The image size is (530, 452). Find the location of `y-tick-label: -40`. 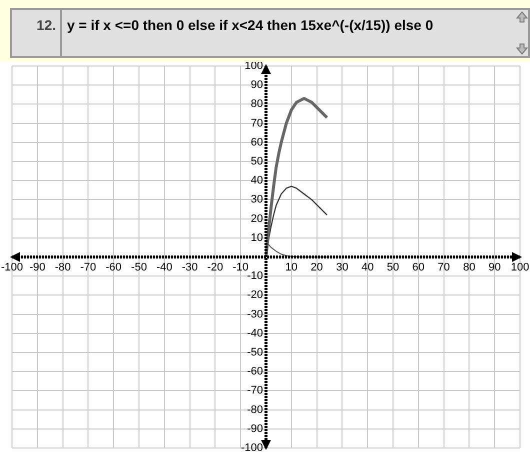

y-tick-label: -40 is located at coordinates (255, 333).